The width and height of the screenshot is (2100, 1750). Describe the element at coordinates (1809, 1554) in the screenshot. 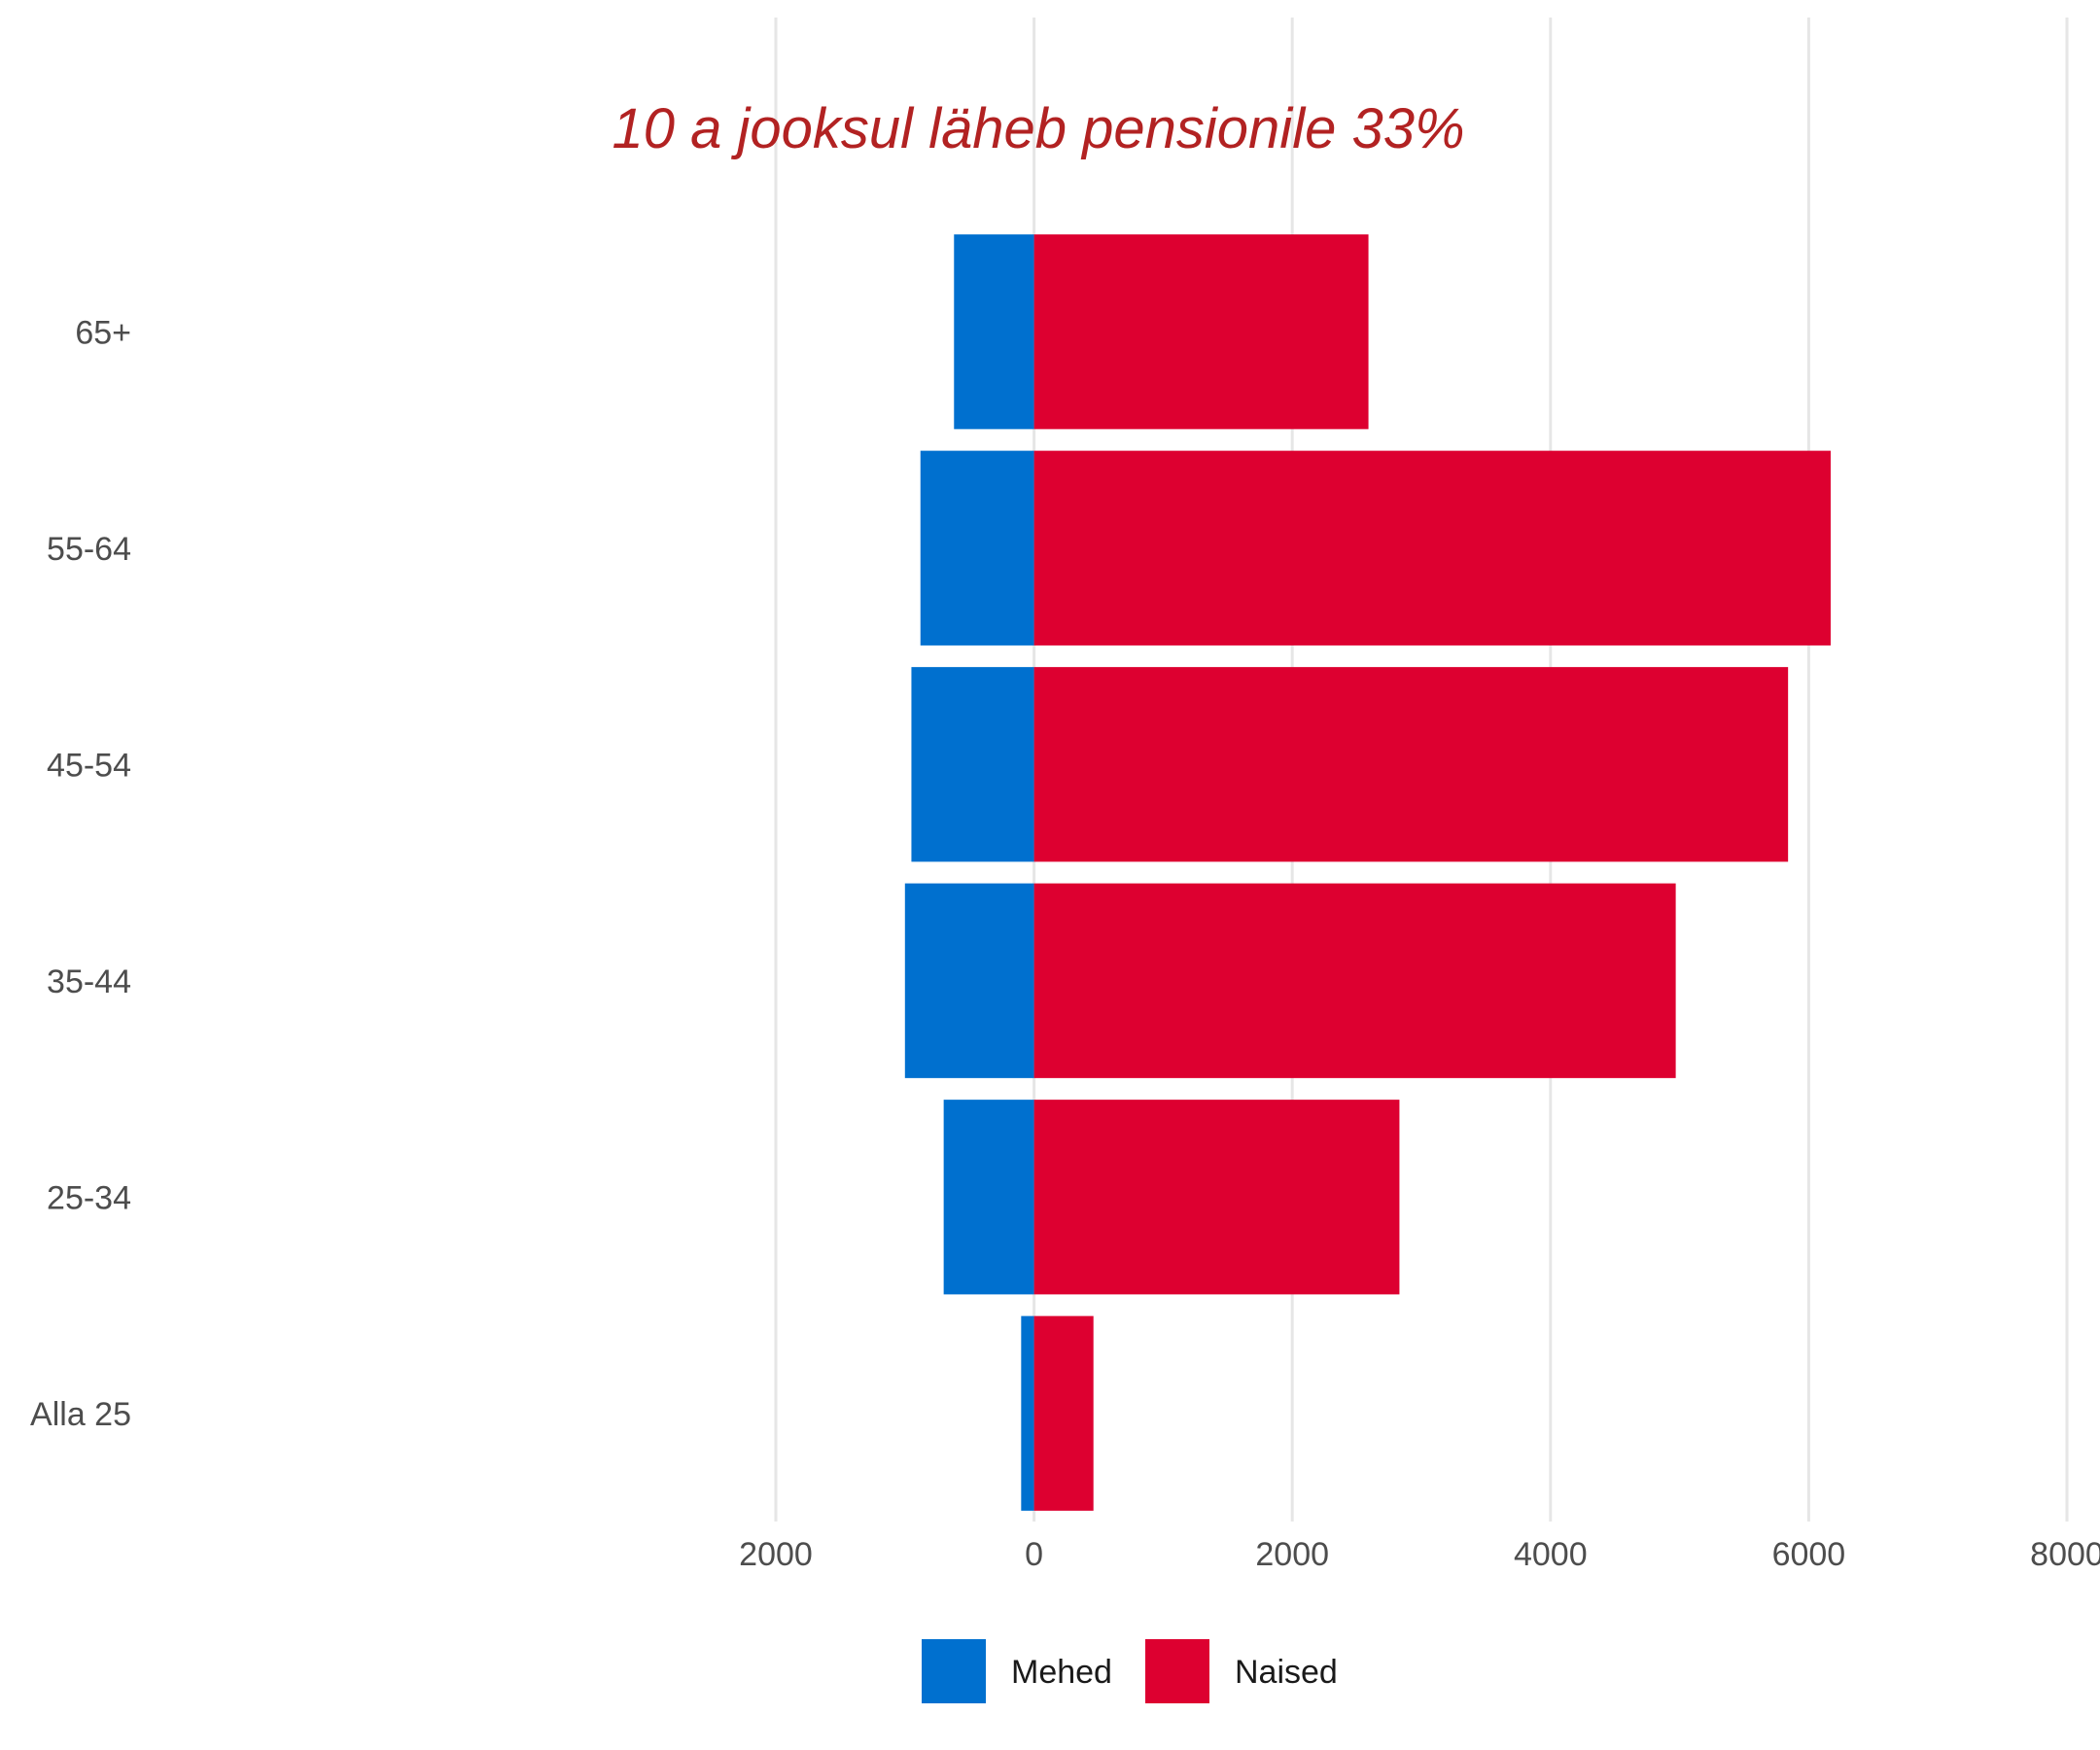

I see `x-tick-label: 6000` at that location.